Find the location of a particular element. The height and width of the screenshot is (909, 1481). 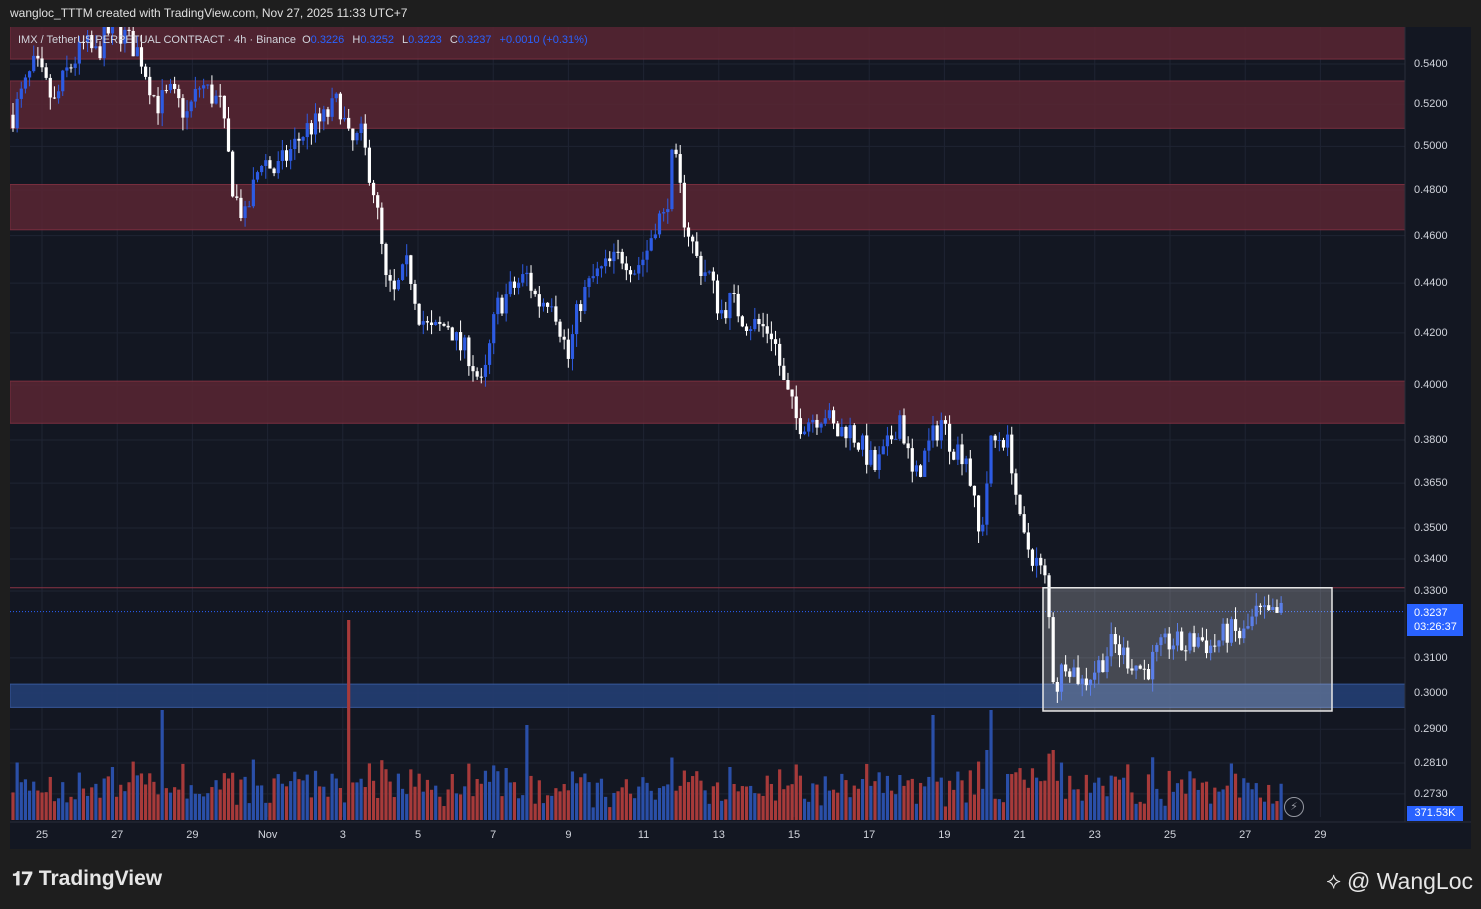

lightning-icon: ⚡ is located at coordinates (1294, 807).